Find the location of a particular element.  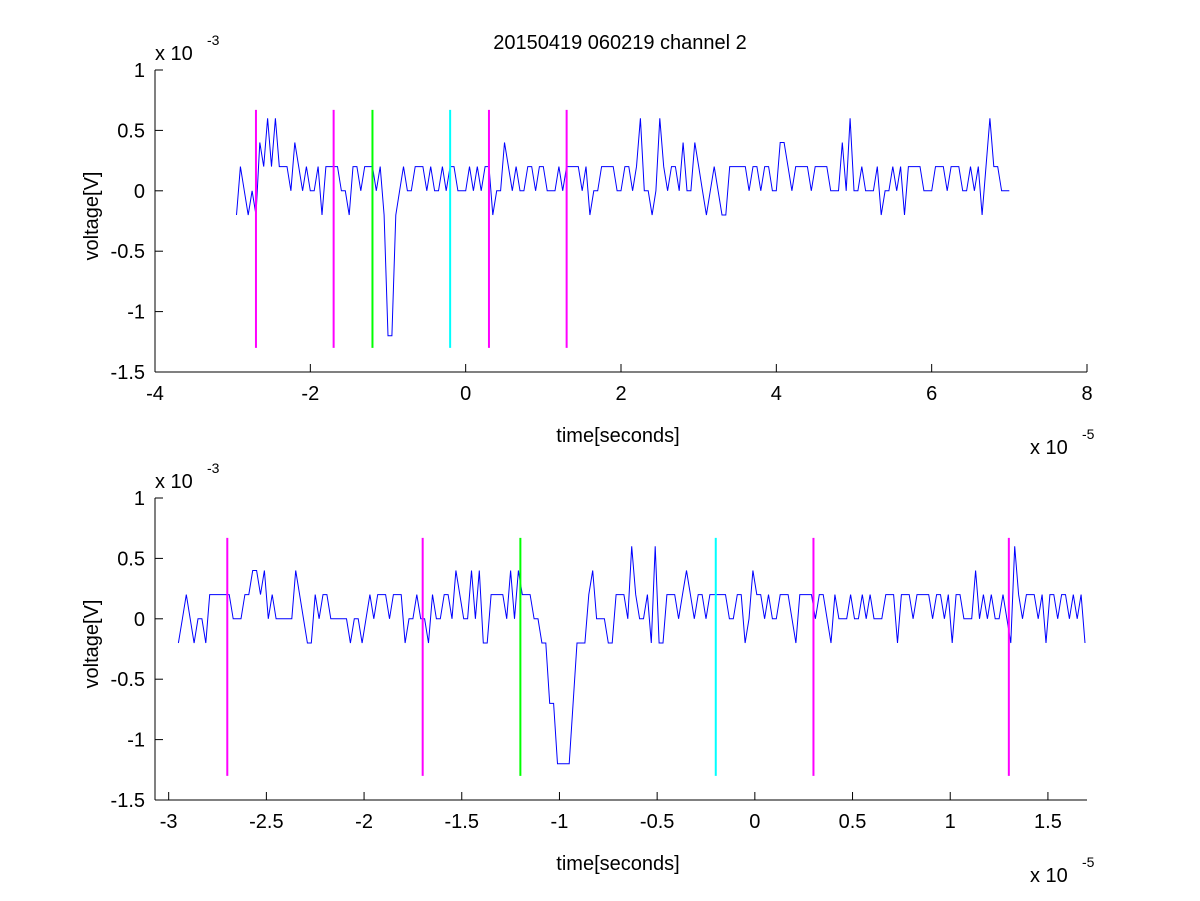

x-tick-label: -3 is located at coordinates (169, 822).